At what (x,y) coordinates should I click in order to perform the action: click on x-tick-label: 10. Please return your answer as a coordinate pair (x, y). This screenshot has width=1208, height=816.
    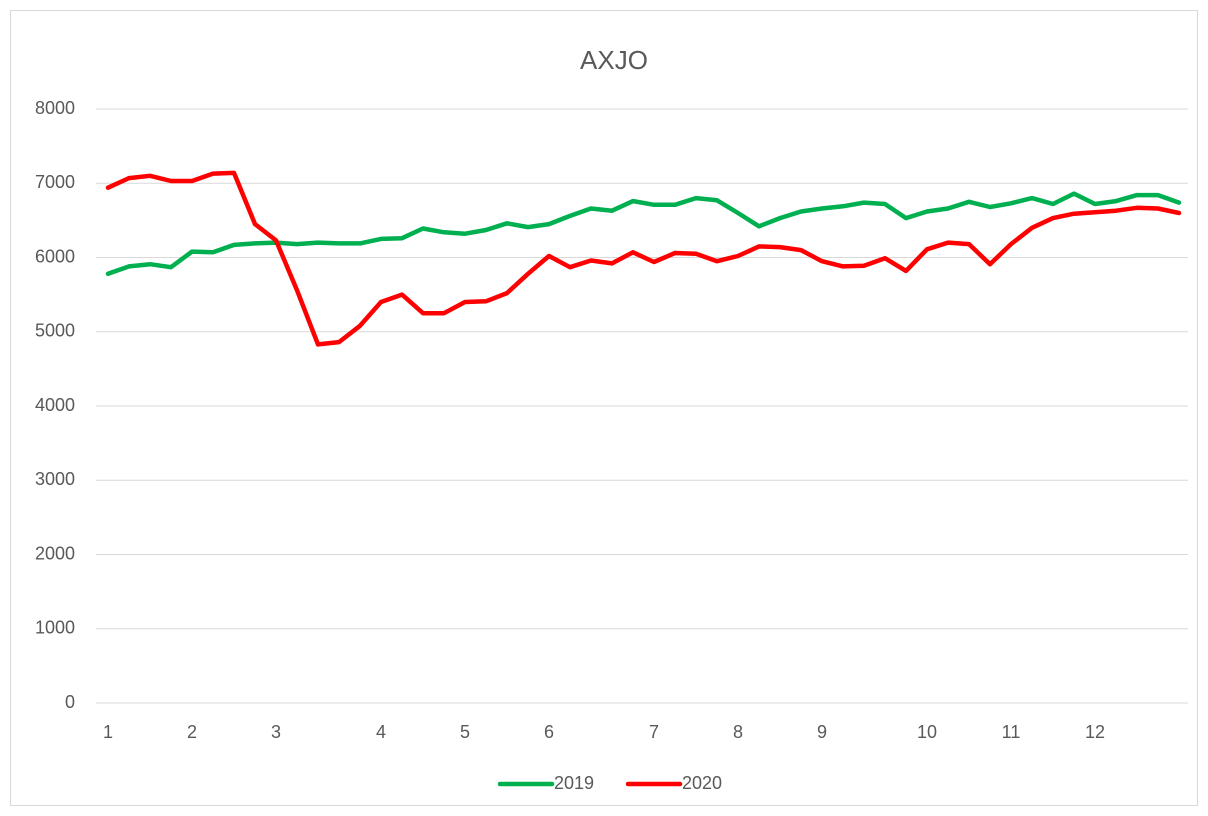
    Looking at the image, I should click on (927, 732).